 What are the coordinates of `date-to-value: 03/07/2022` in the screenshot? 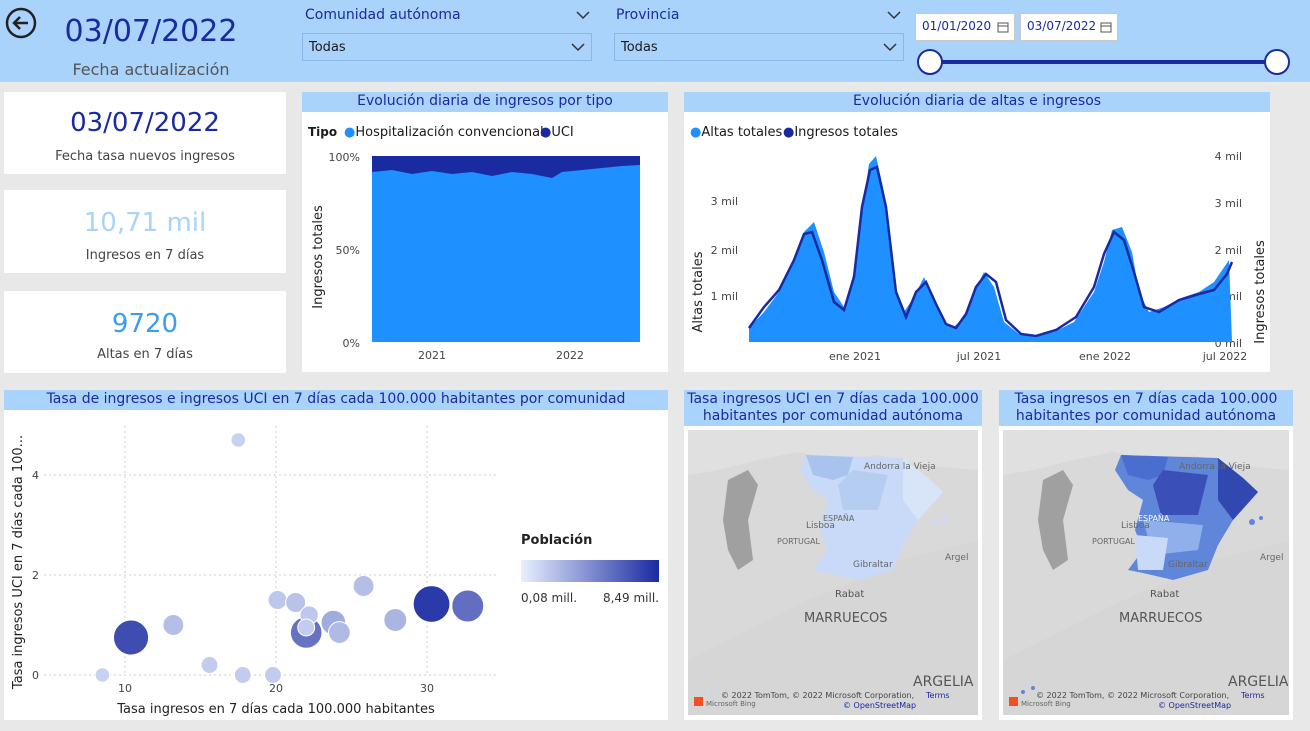 It's located at (1062, 26).